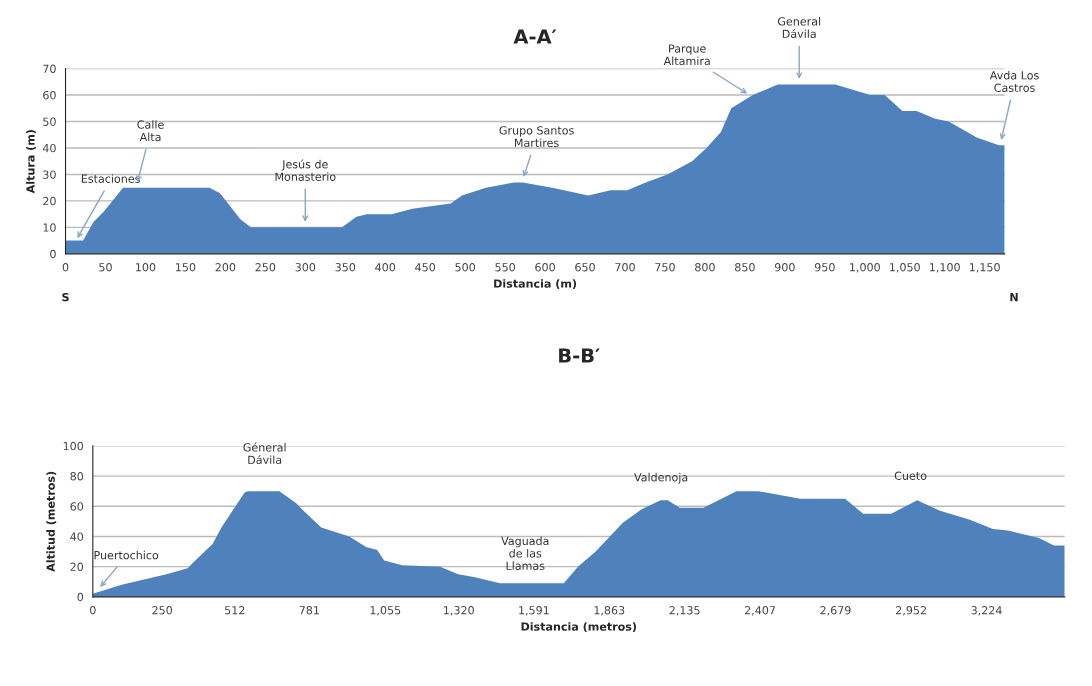 The height and width of the screenshot is (686, 1092). I want to click on x-tick-label: 400, so click(385, 267).